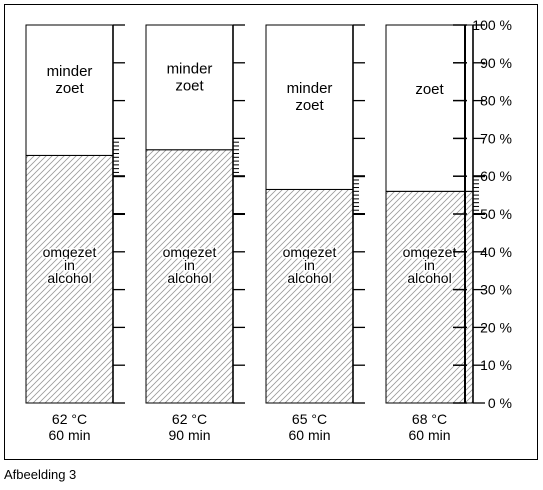 The image size is (543, 490). What do you see at coordinates (429, 265) in the screenshot?
I see `label-omgezet-4-2: in` at bounding box center [429, 265].